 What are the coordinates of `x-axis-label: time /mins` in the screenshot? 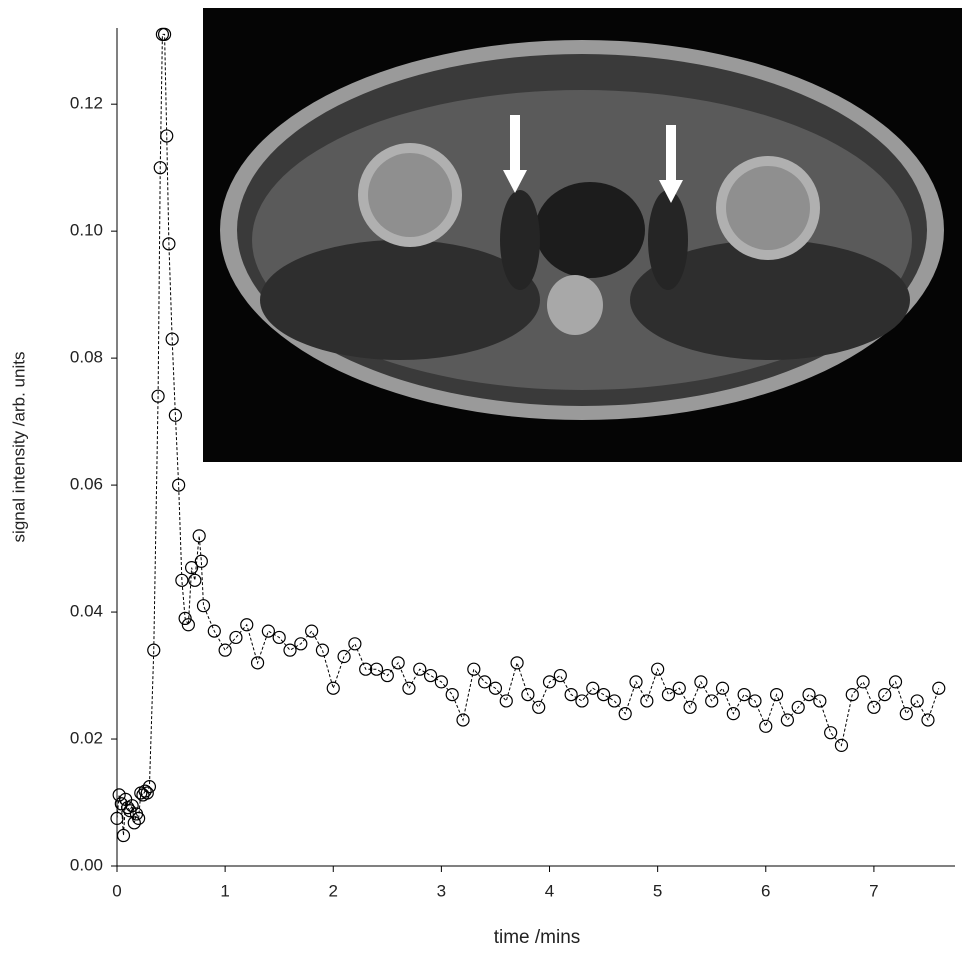 It's located at (537, 937).